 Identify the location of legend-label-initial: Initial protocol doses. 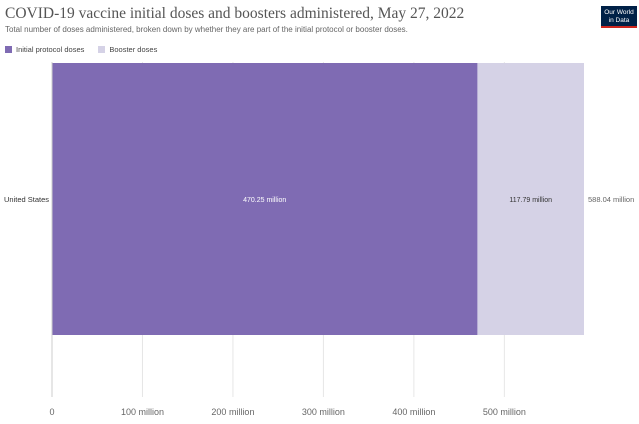
(50, 49).